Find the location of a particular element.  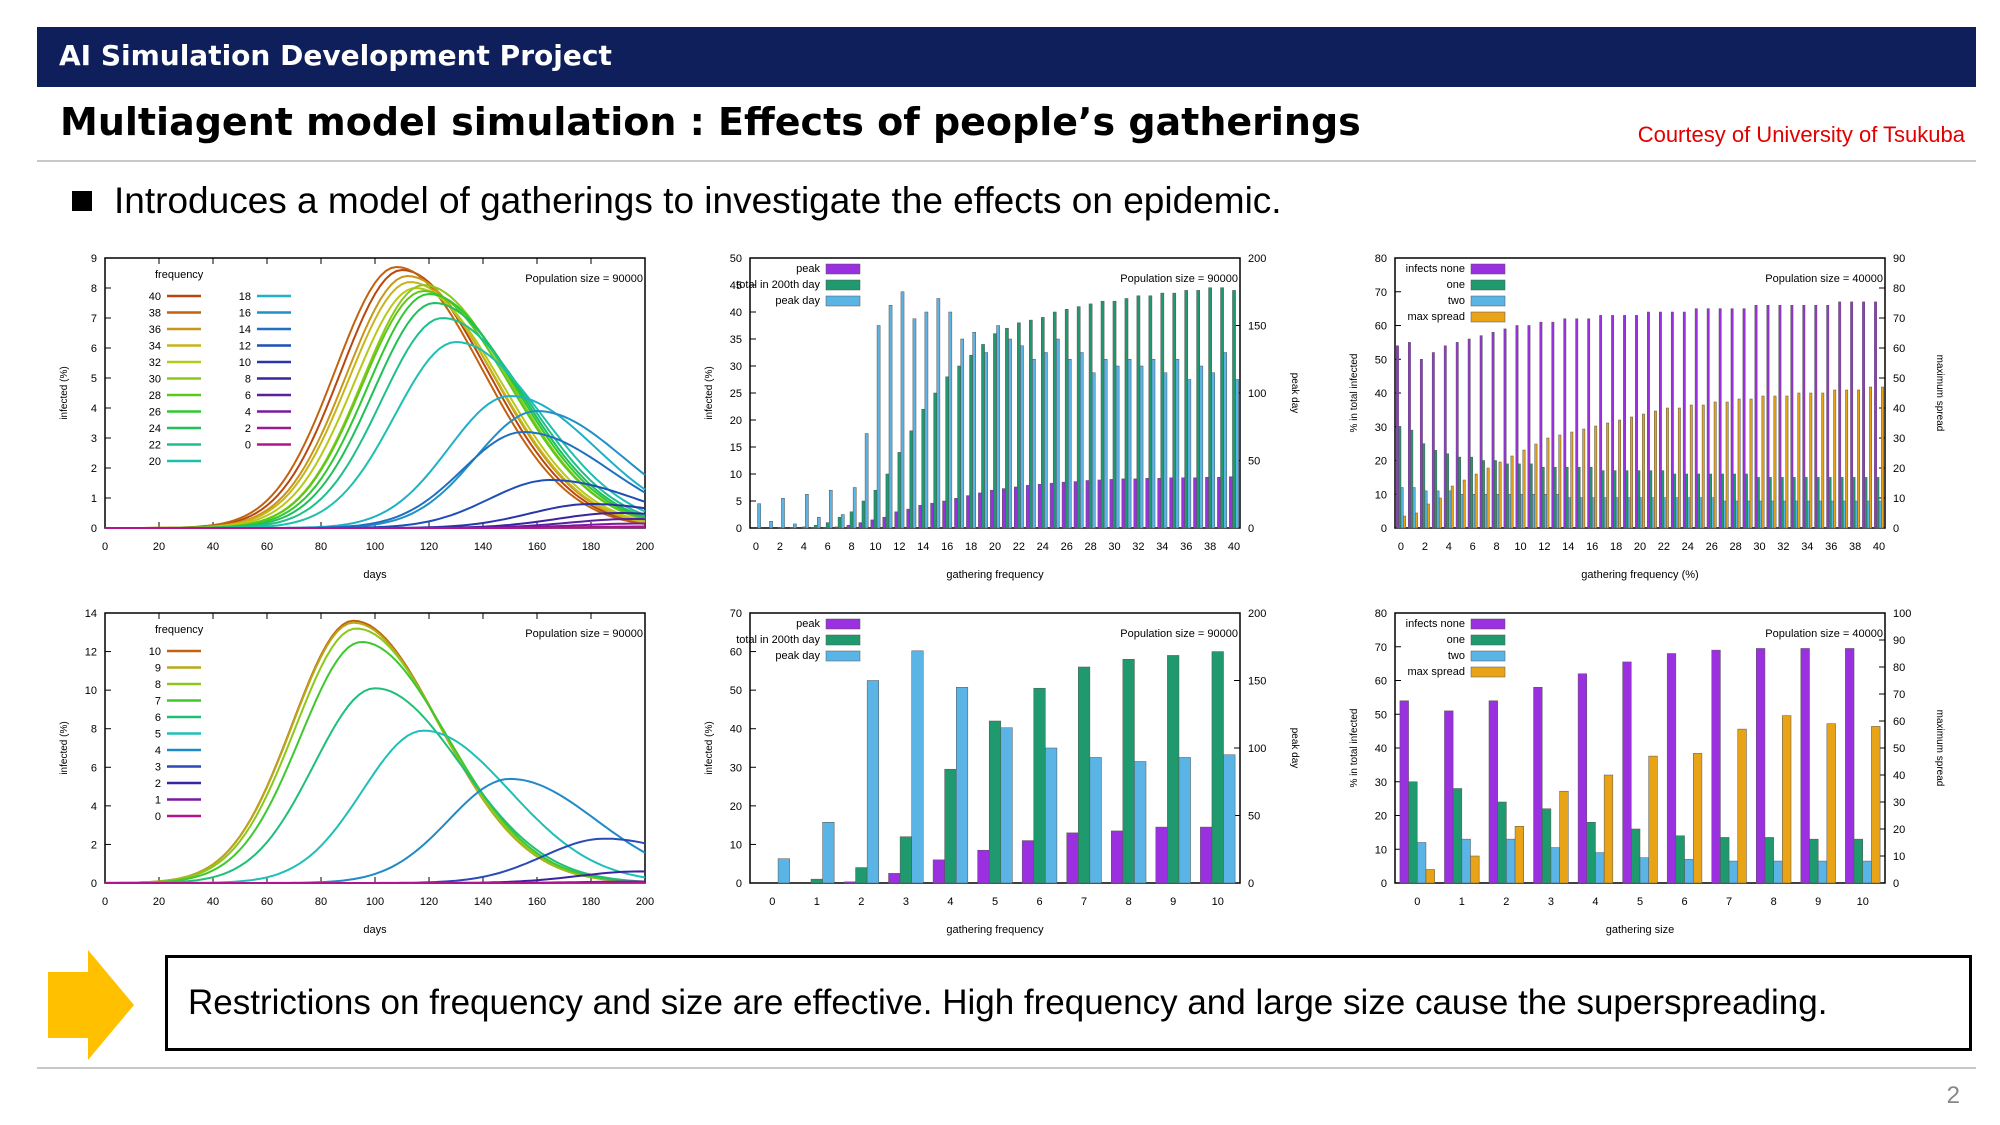

x-tick-label: 22 is located at coordinates (1664, 547).